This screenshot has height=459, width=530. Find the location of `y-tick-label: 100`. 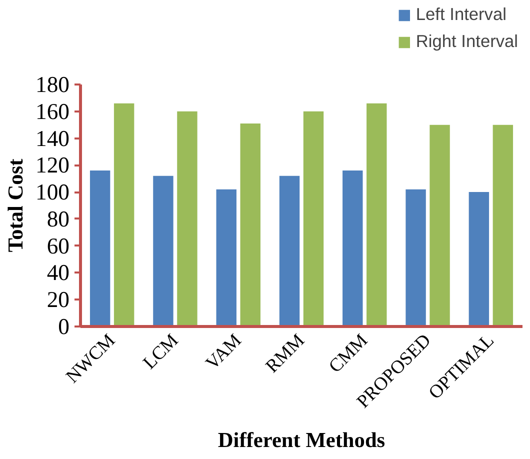

y-tick-label: 100 is located at coordinates (53, 192).